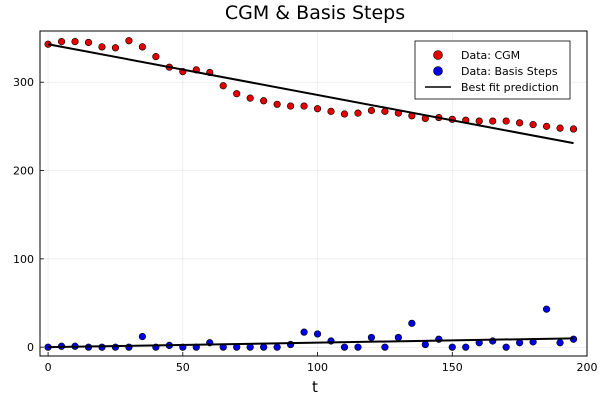 Image resolution: width=600 pixels, height=400 pixels. What do you see at coordinates (490, 55) in the screenshot?
I see `legend-label: Data: CGM` at bounding box center [490, 55].